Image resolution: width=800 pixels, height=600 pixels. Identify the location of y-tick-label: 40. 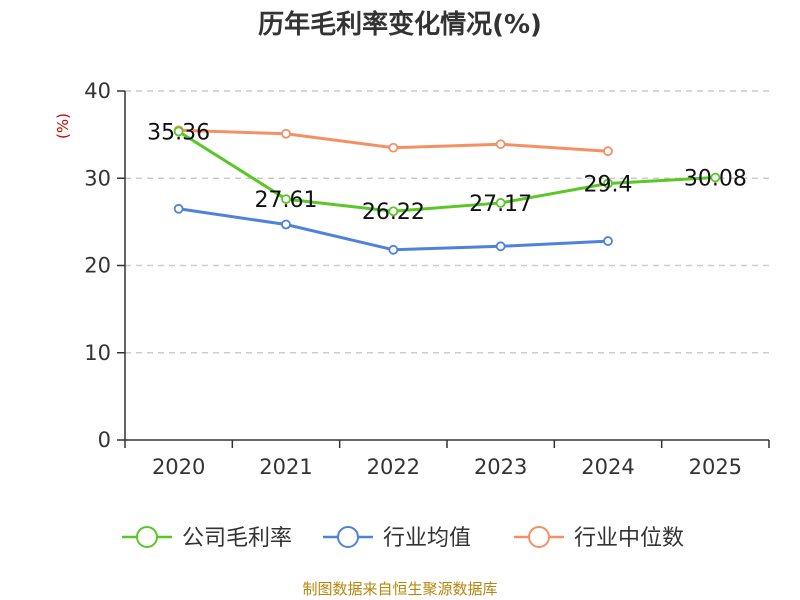
(97, 91).